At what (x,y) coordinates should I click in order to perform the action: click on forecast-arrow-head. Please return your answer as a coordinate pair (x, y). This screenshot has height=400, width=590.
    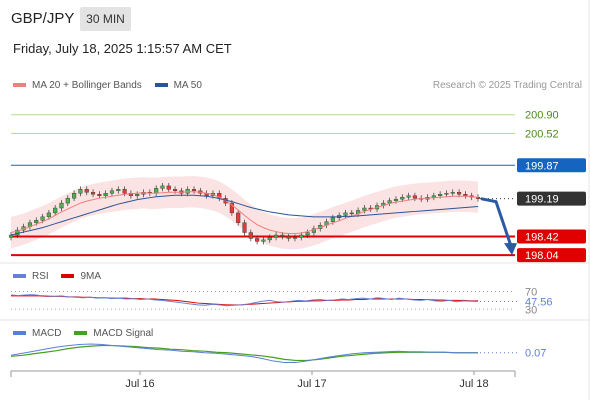
    Looking at the image, I should click on (510, 249).